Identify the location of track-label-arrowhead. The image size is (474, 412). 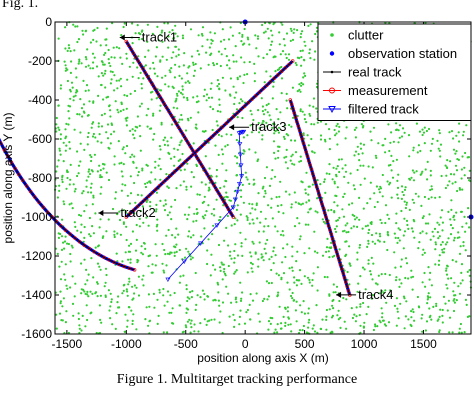
(232, 127).